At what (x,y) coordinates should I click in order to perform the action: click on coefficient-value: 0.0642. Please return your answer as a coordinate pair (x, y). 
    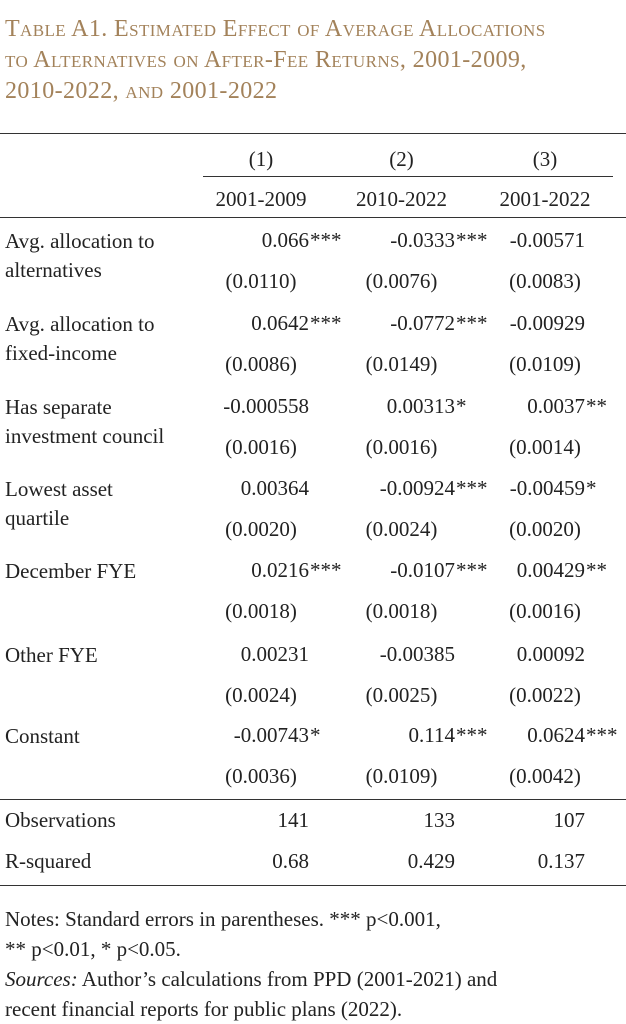
    Looking at the image, I should click on (280, 323).